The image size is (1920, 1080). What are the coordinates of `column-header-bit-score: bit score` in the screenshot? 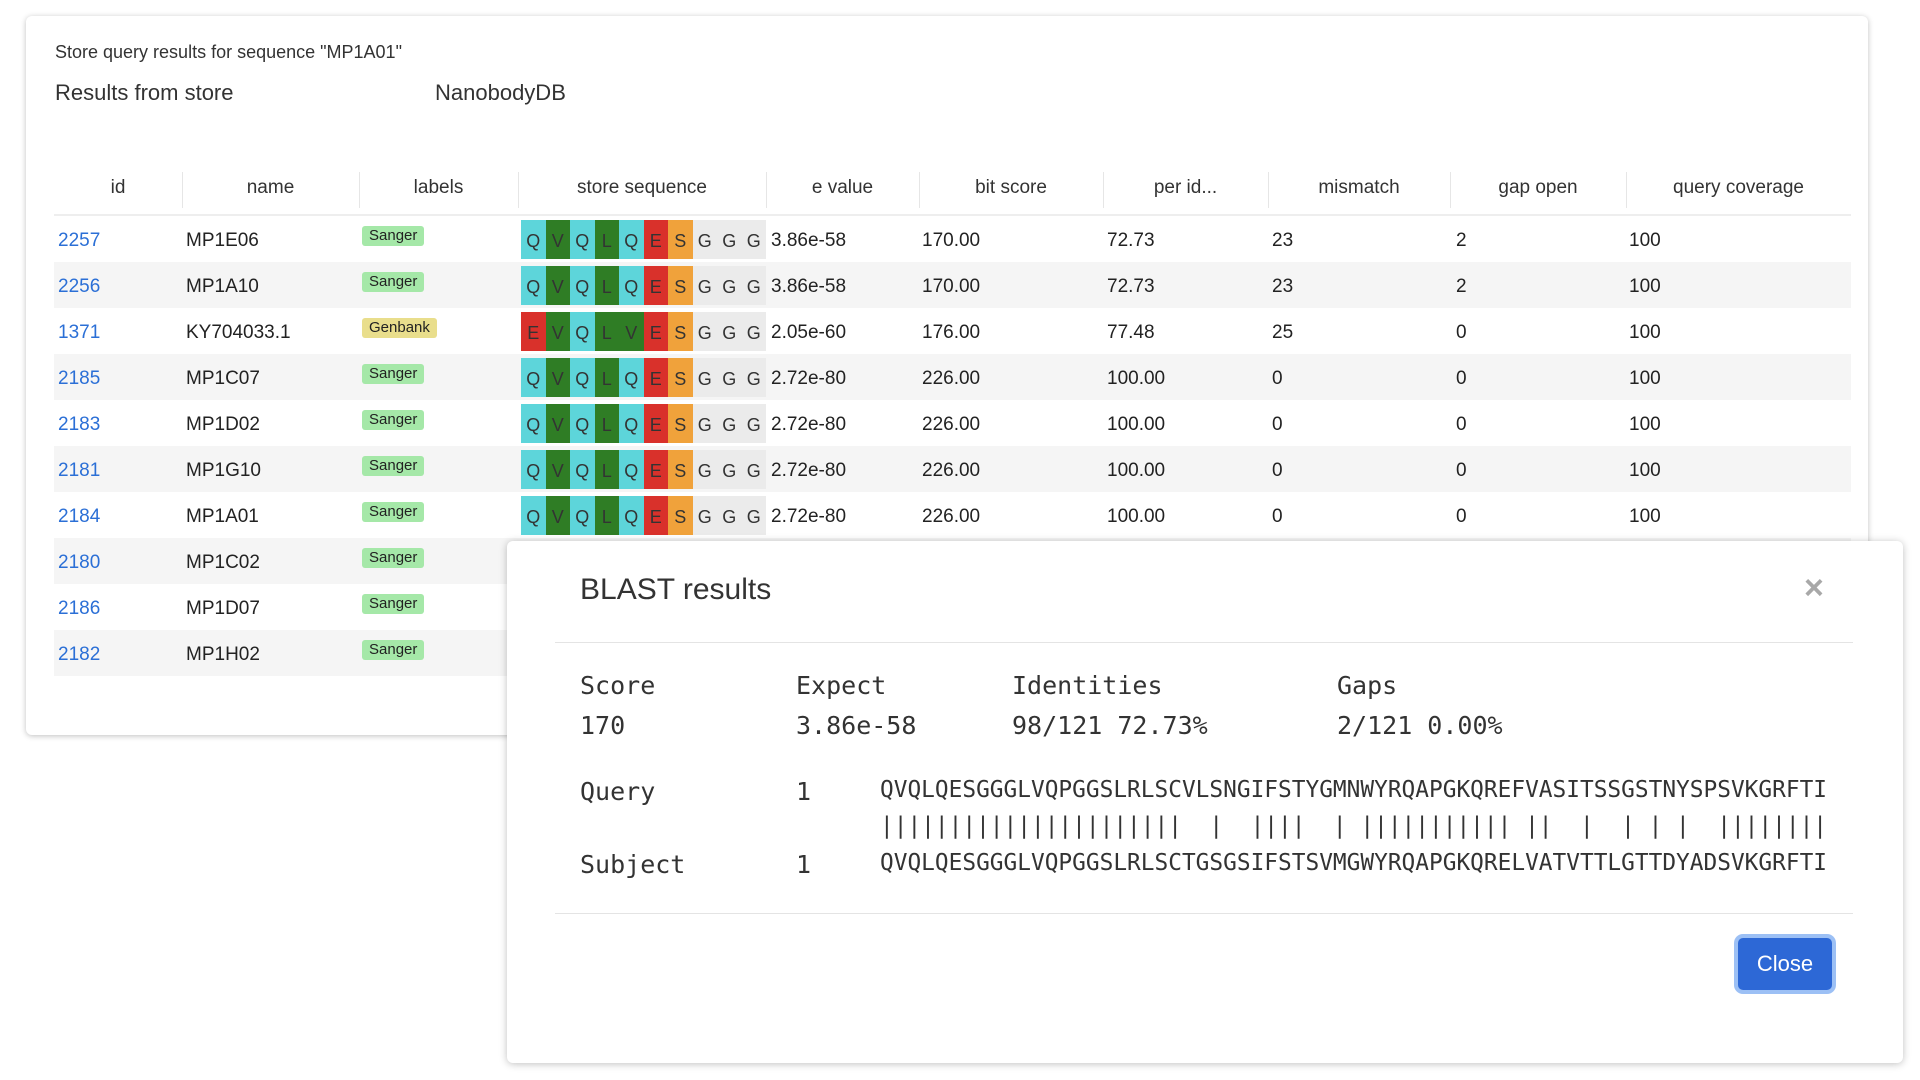 It's located at (1011, 188).